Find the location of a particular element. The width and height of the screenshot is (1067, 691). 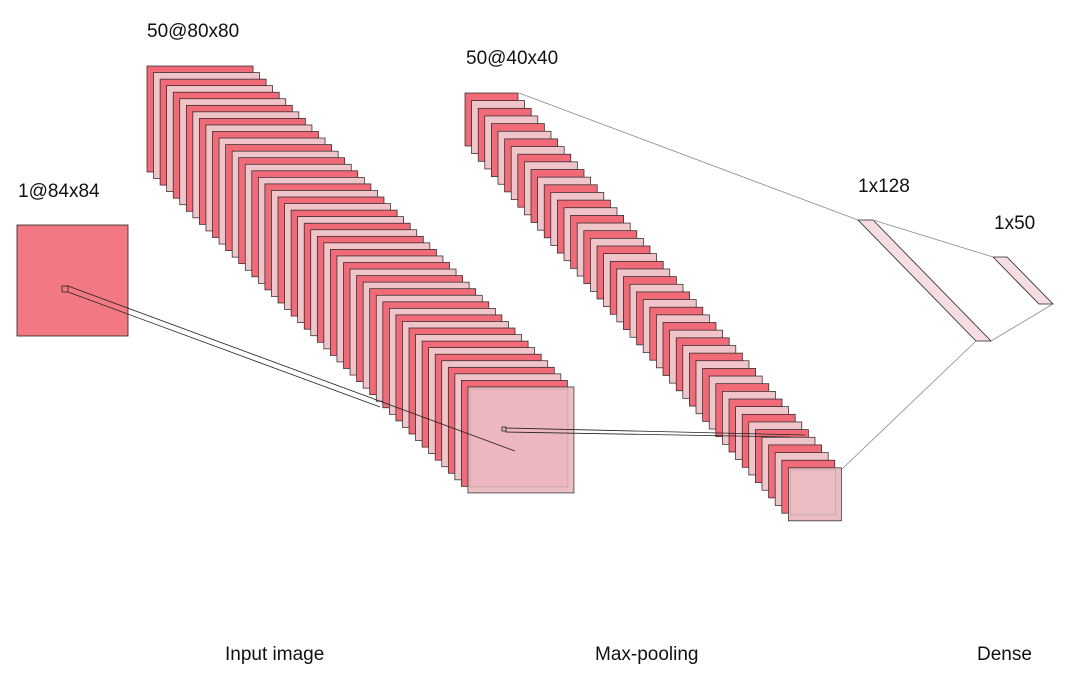

pool-feature-map is located at coordinates (815, 494).